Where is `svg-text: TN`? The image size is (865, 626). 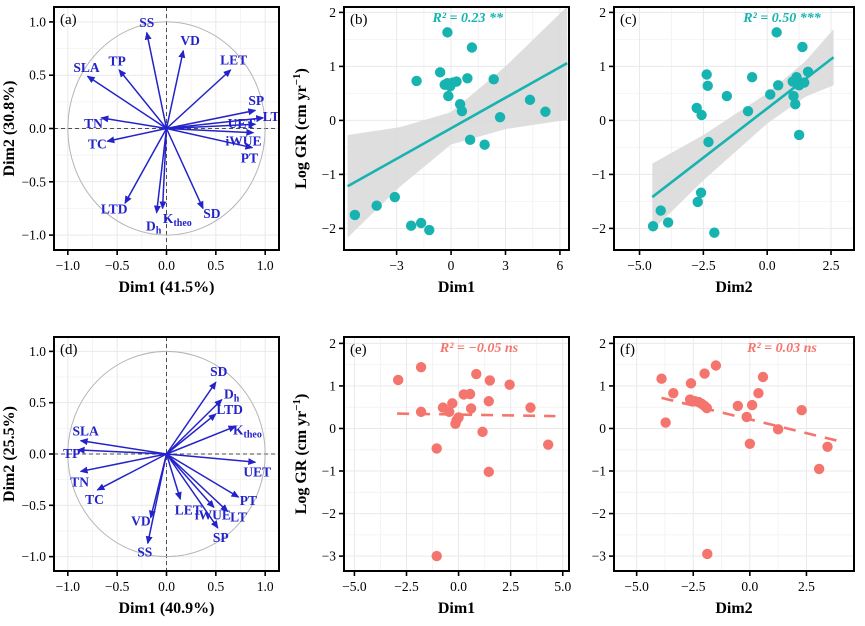 svg-text: TN is located at coordinates (93, 123).